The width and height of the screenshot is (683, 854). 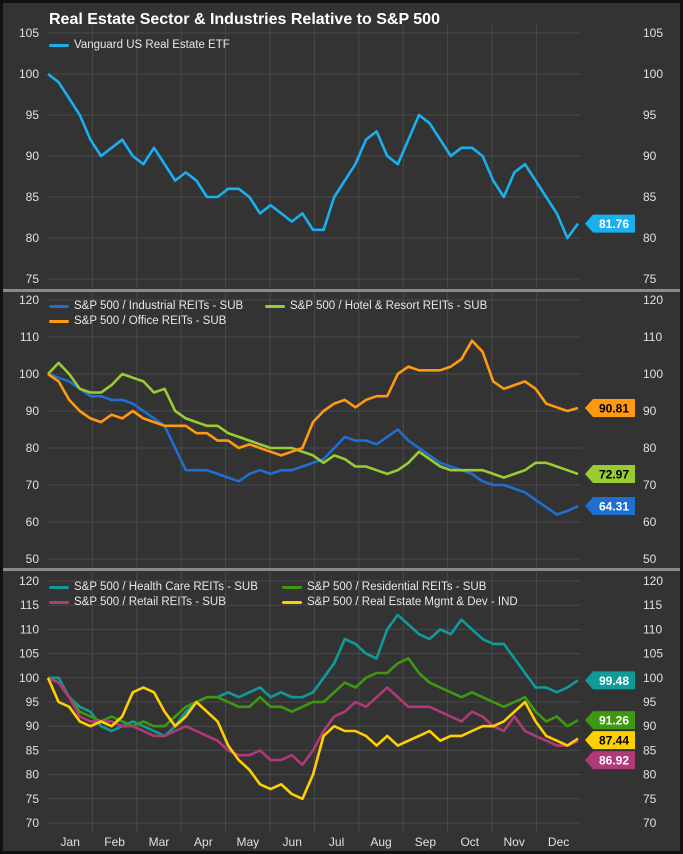 I want to click on legend-item: S&P 500 / Retail REITs - SUB, so click(x=137, y=602).